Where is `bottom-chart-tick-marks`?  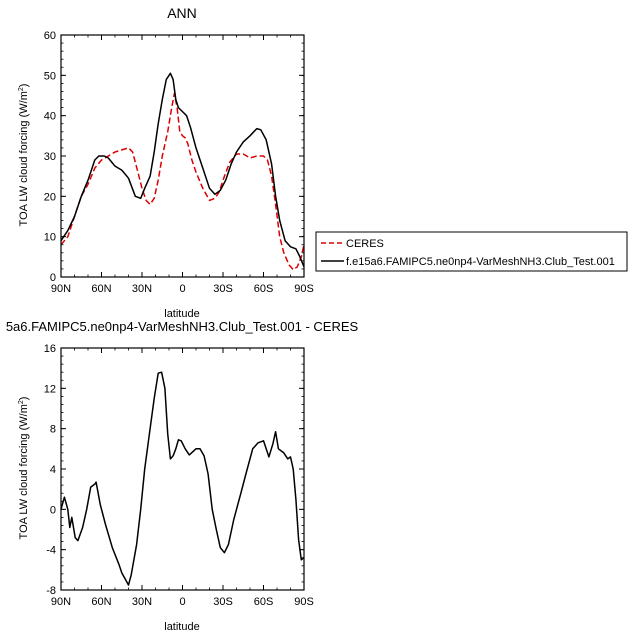
bottom-chart-tick-marks is located at coordinates (182, 469).